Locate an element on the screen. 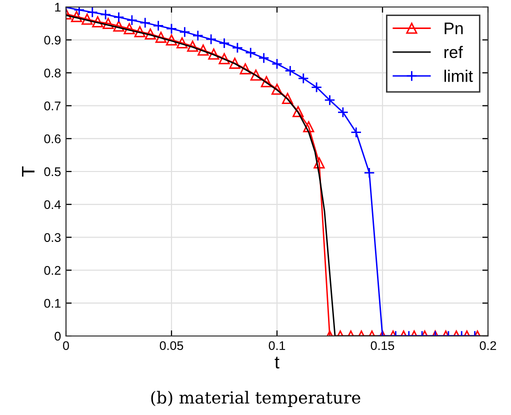 The height and width of the screenshot is (415, 511). y-tick-label: 0.9 is located at coordinates (52, 40).